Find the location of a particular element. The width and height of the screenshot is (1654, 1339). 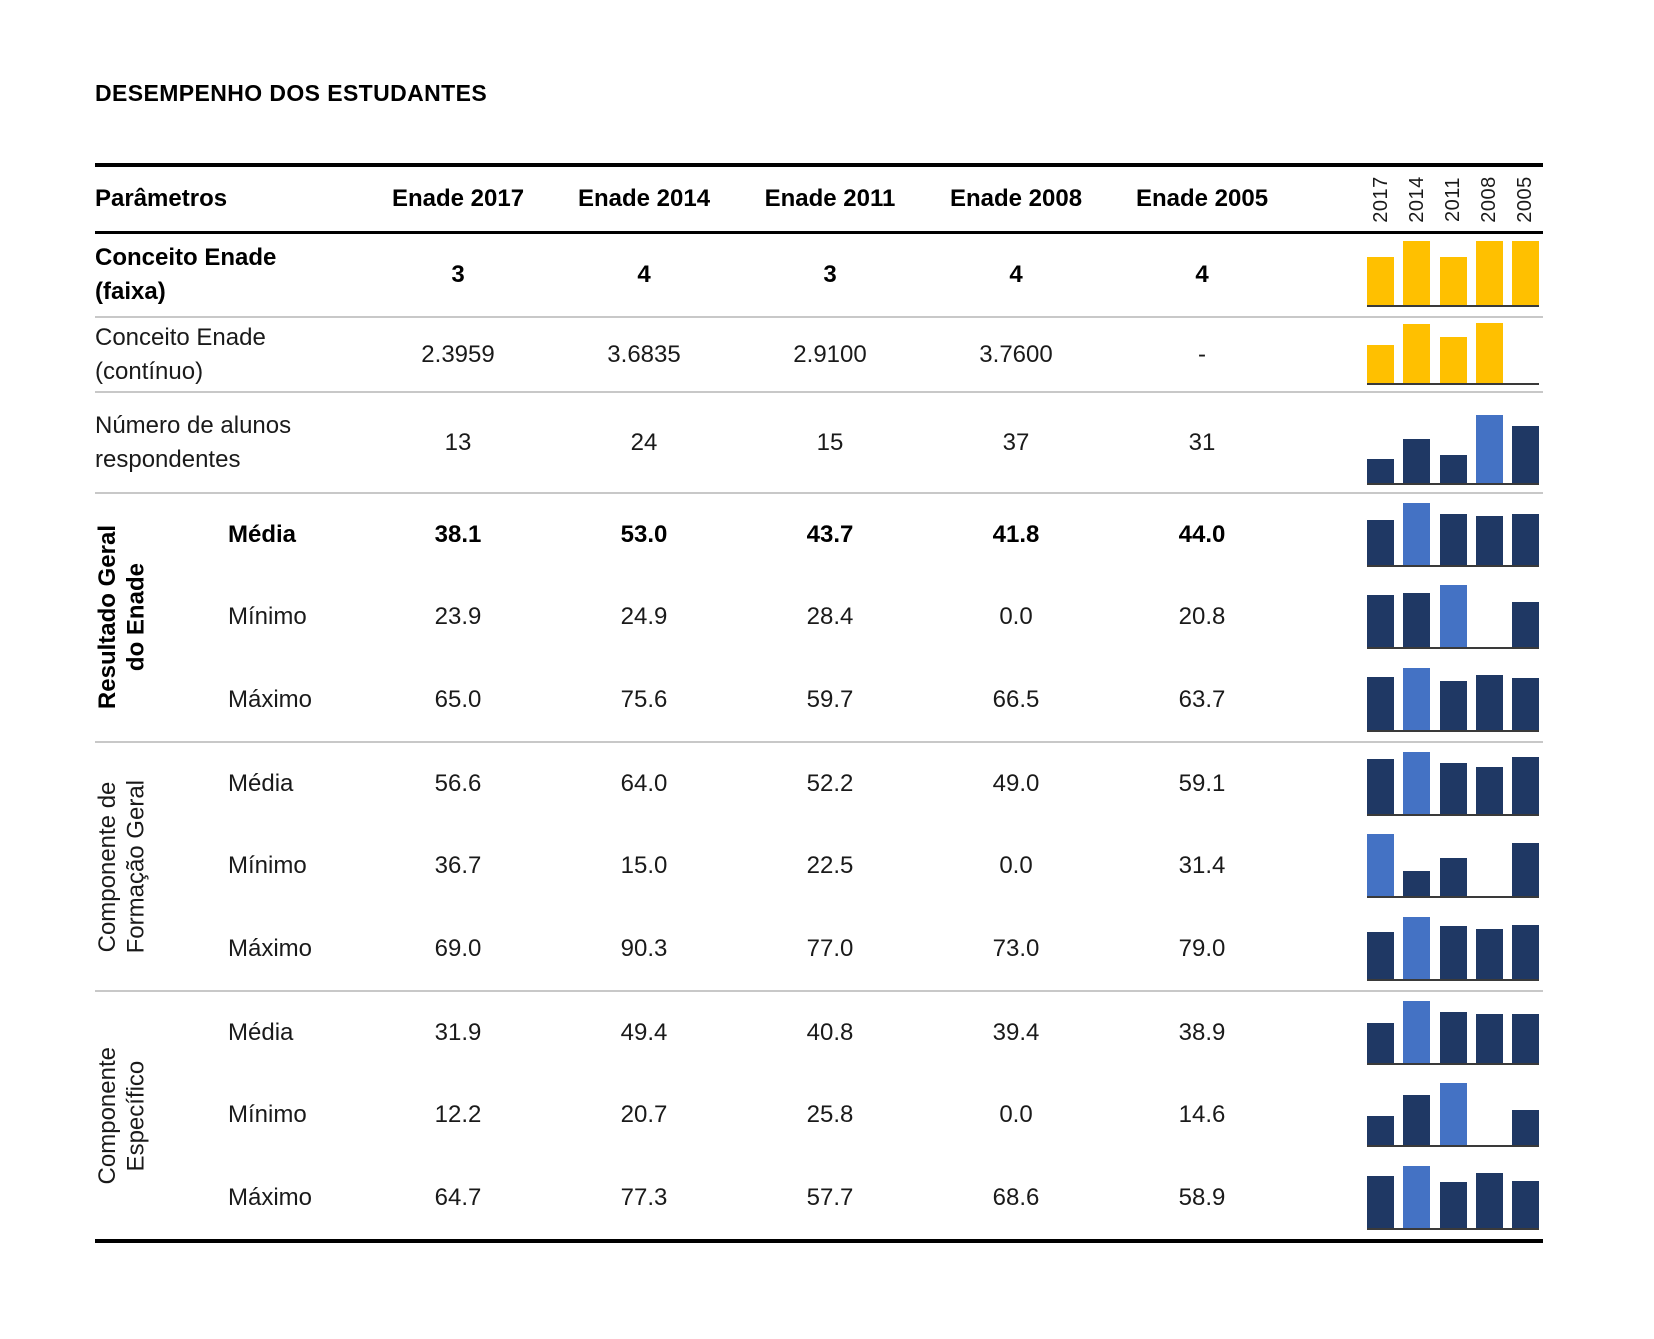

sparkline-formacao-media is located at coordinates (1453, 784).